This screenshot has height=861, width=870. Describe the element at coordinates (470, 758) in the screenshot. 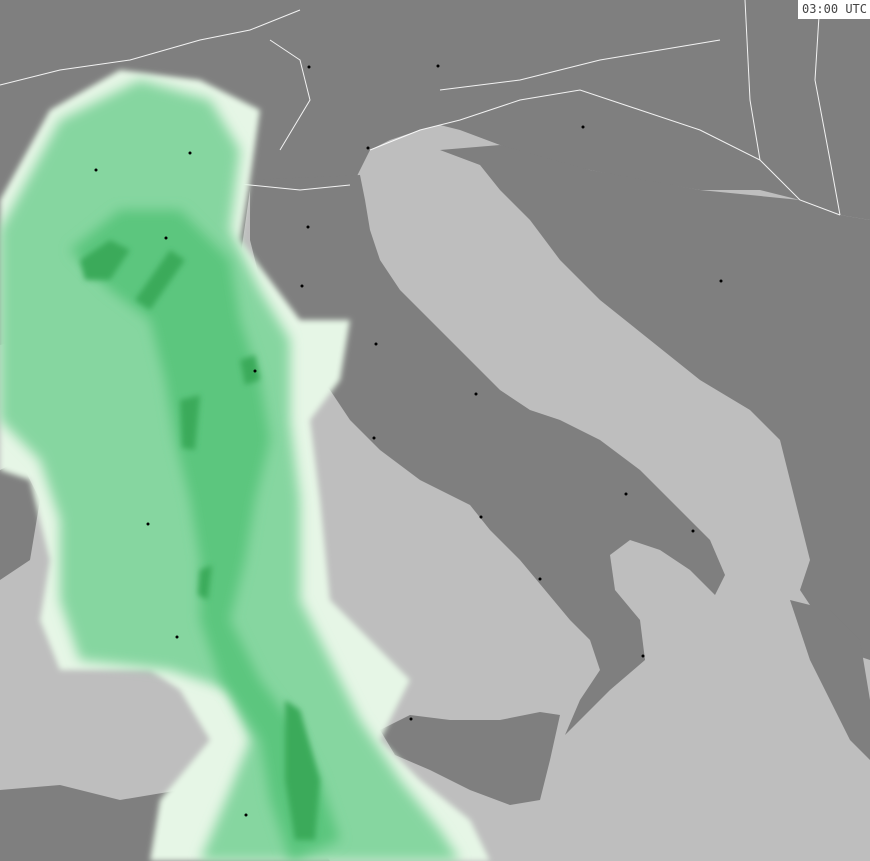

I see `land-sicily` at that location.